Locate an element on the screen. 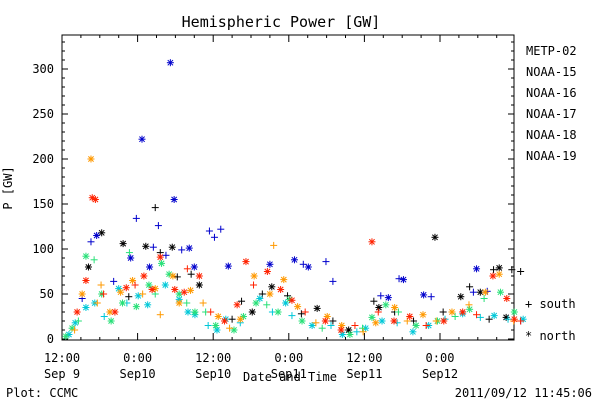 The height and width of the screenshot is (400, 600). legend-entry: NOAA-19 is located at coordinates (551, 156).